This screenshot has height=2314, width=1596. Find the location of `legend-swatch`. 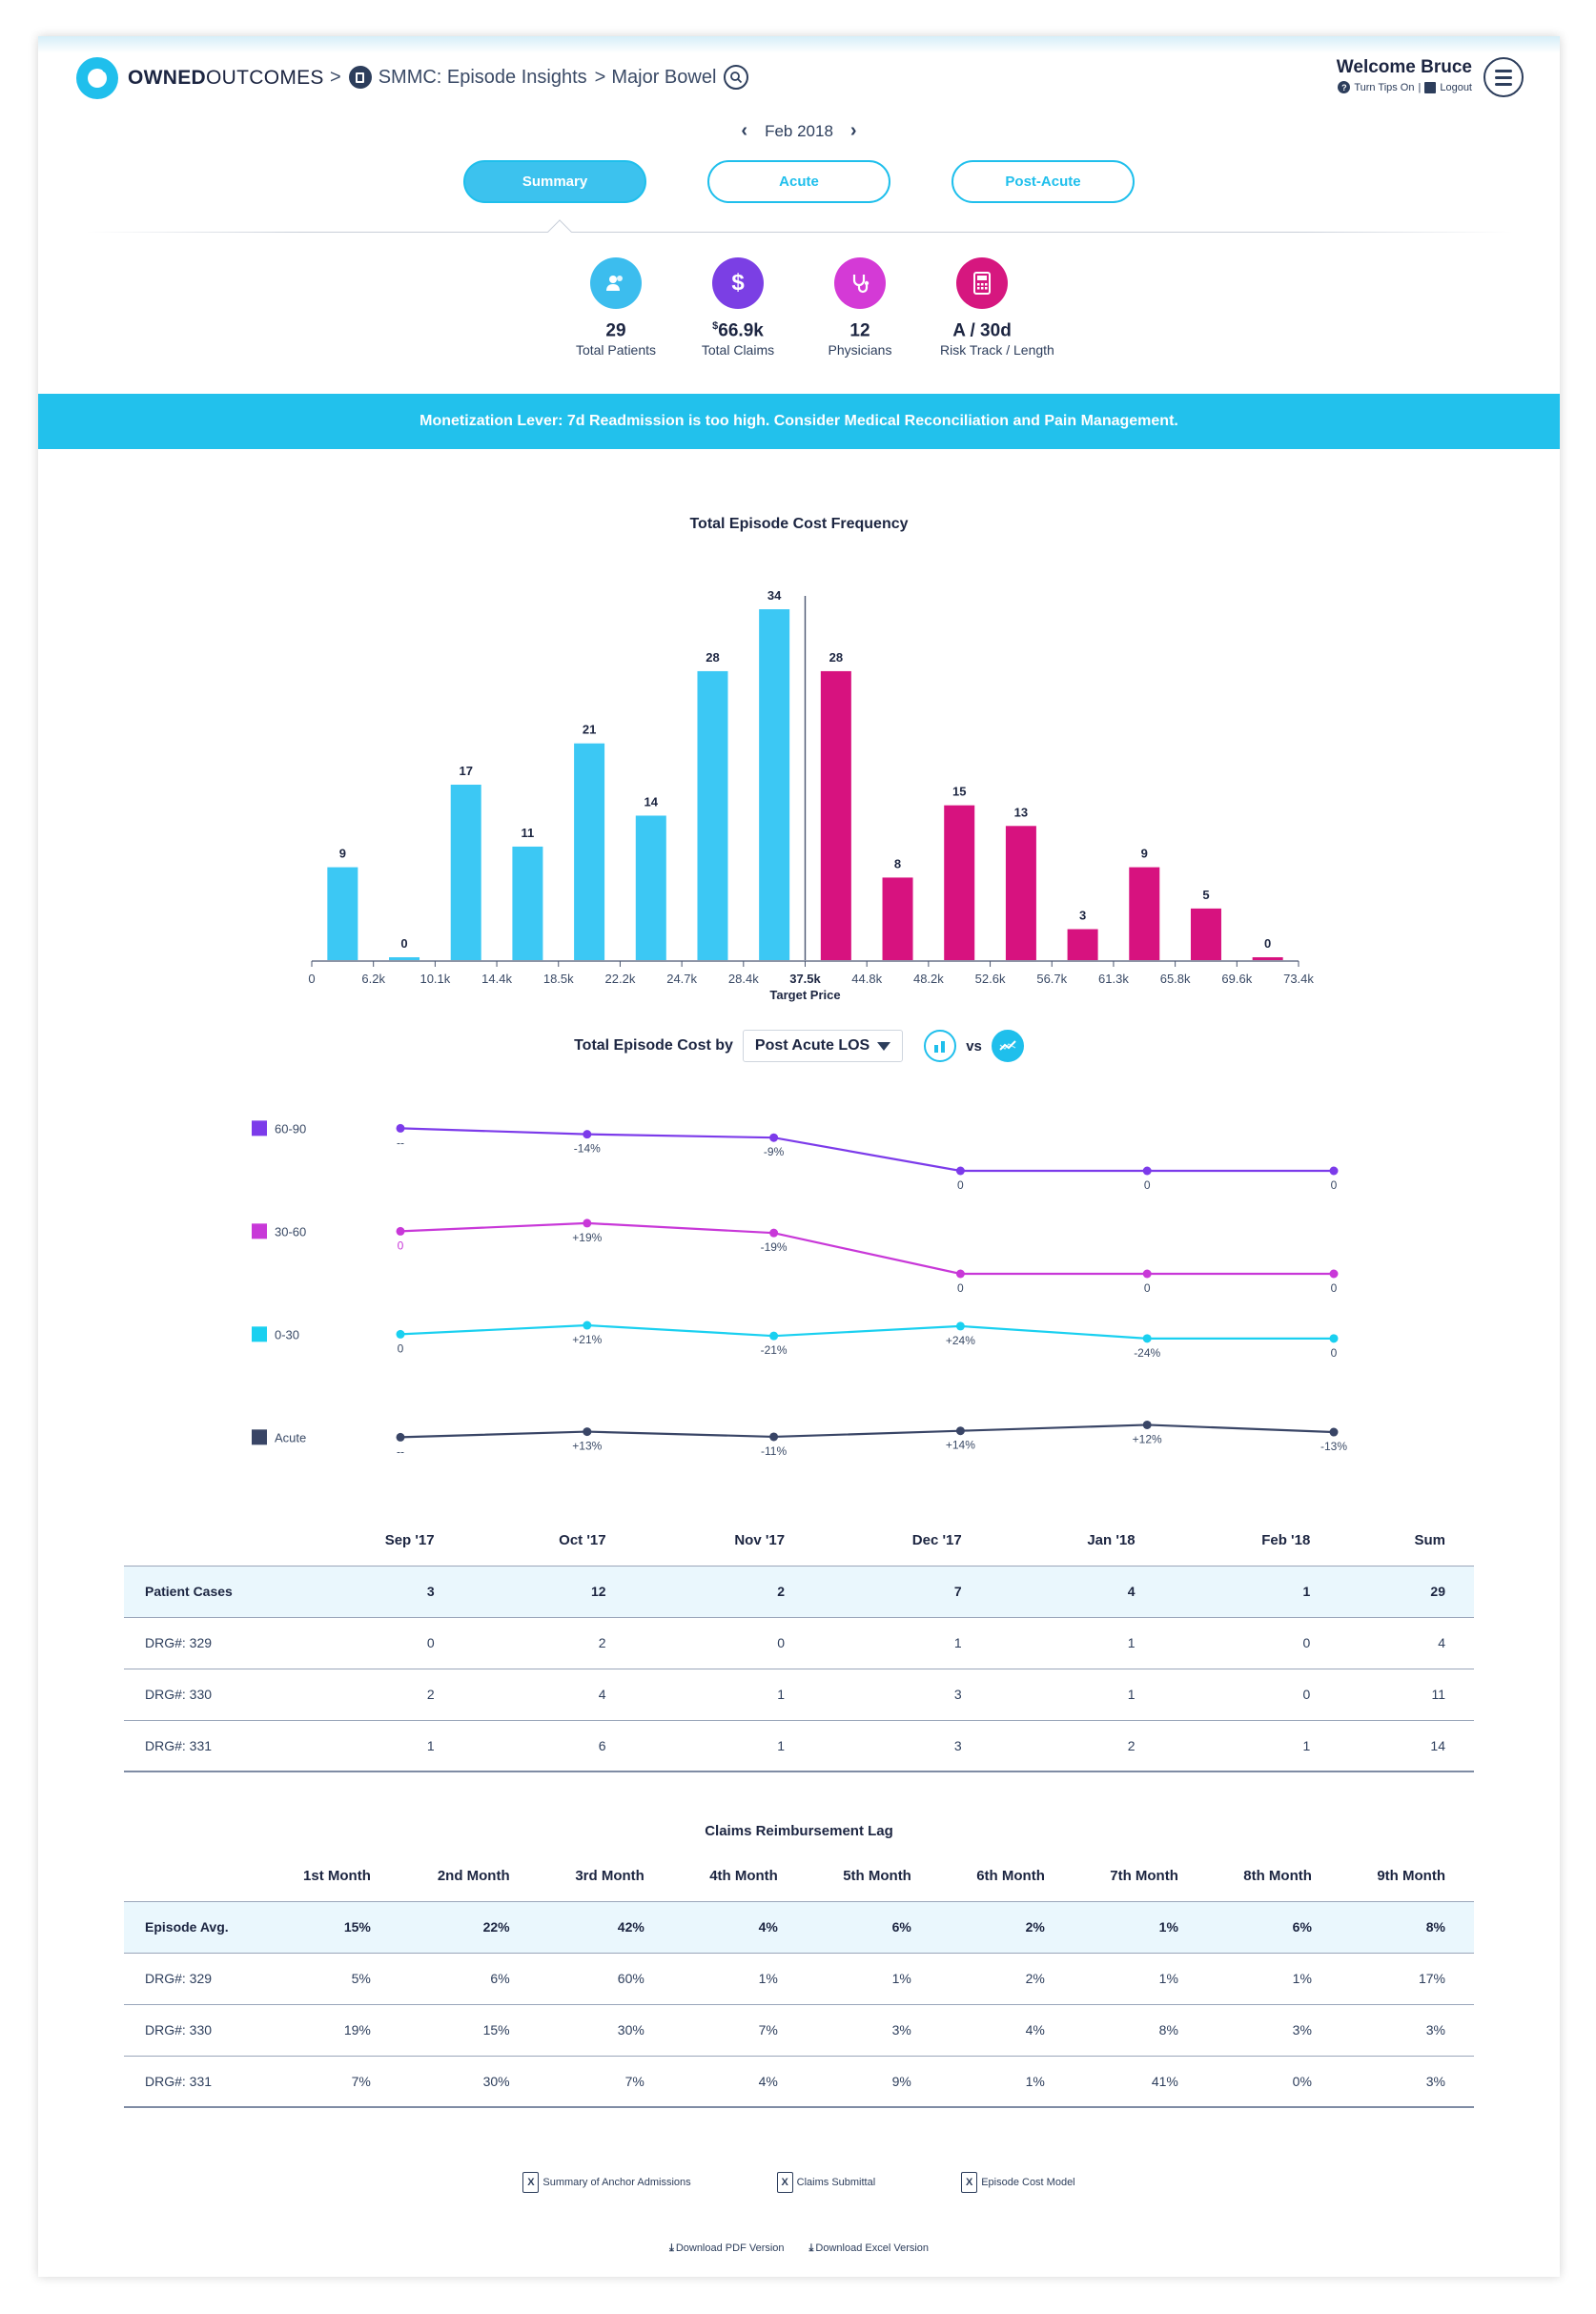

legend-swatch is located at coordinates (259, 1128).